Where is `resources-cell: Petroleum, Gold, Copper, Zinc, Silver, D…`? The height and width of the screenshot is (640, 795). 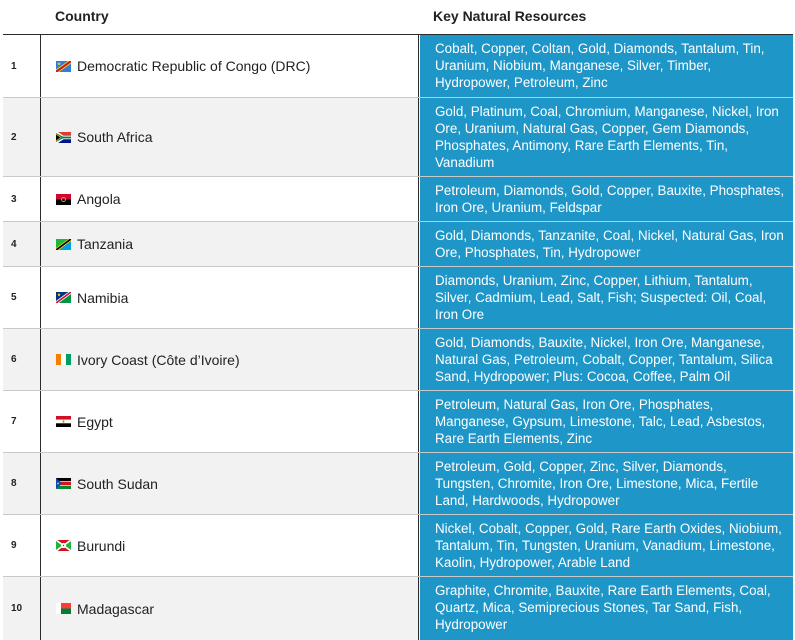
resources-cell: Petroleum, Gold, Copper, Zinc, Silver, D… is located at coordinates (606, 483).